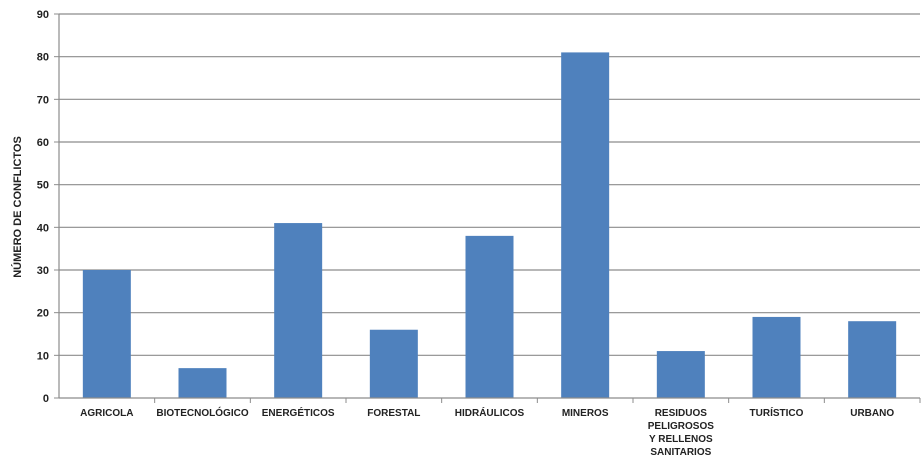 The image size is (922, 464). I want to click on x-category-label: RESIDUOS PELIGROSOS Y RELLENOS SANITARIOS, so click(681, 433).